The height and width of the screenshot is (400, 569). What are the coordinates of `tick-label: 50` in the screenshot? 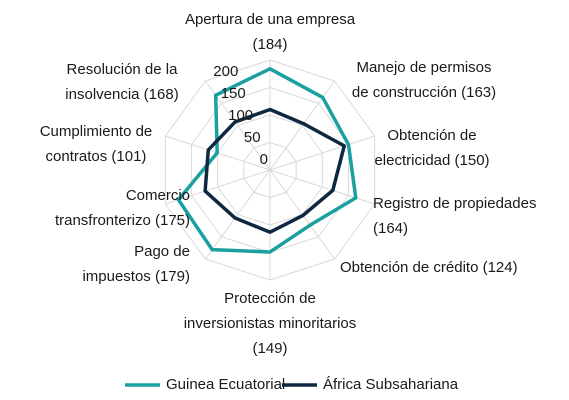 It's located at (252, 137).